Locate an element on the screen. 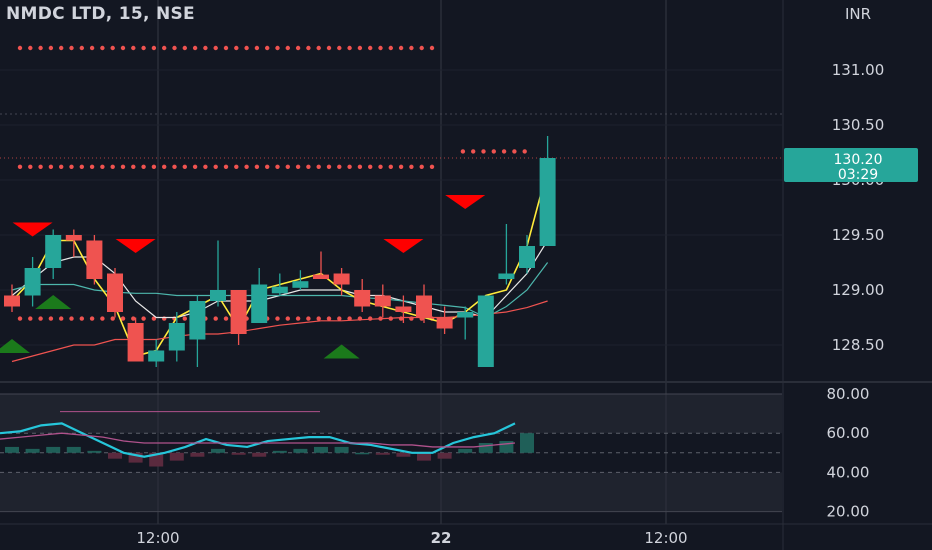  y-tick-label: 129.00 is located at coordinates (858, 290).